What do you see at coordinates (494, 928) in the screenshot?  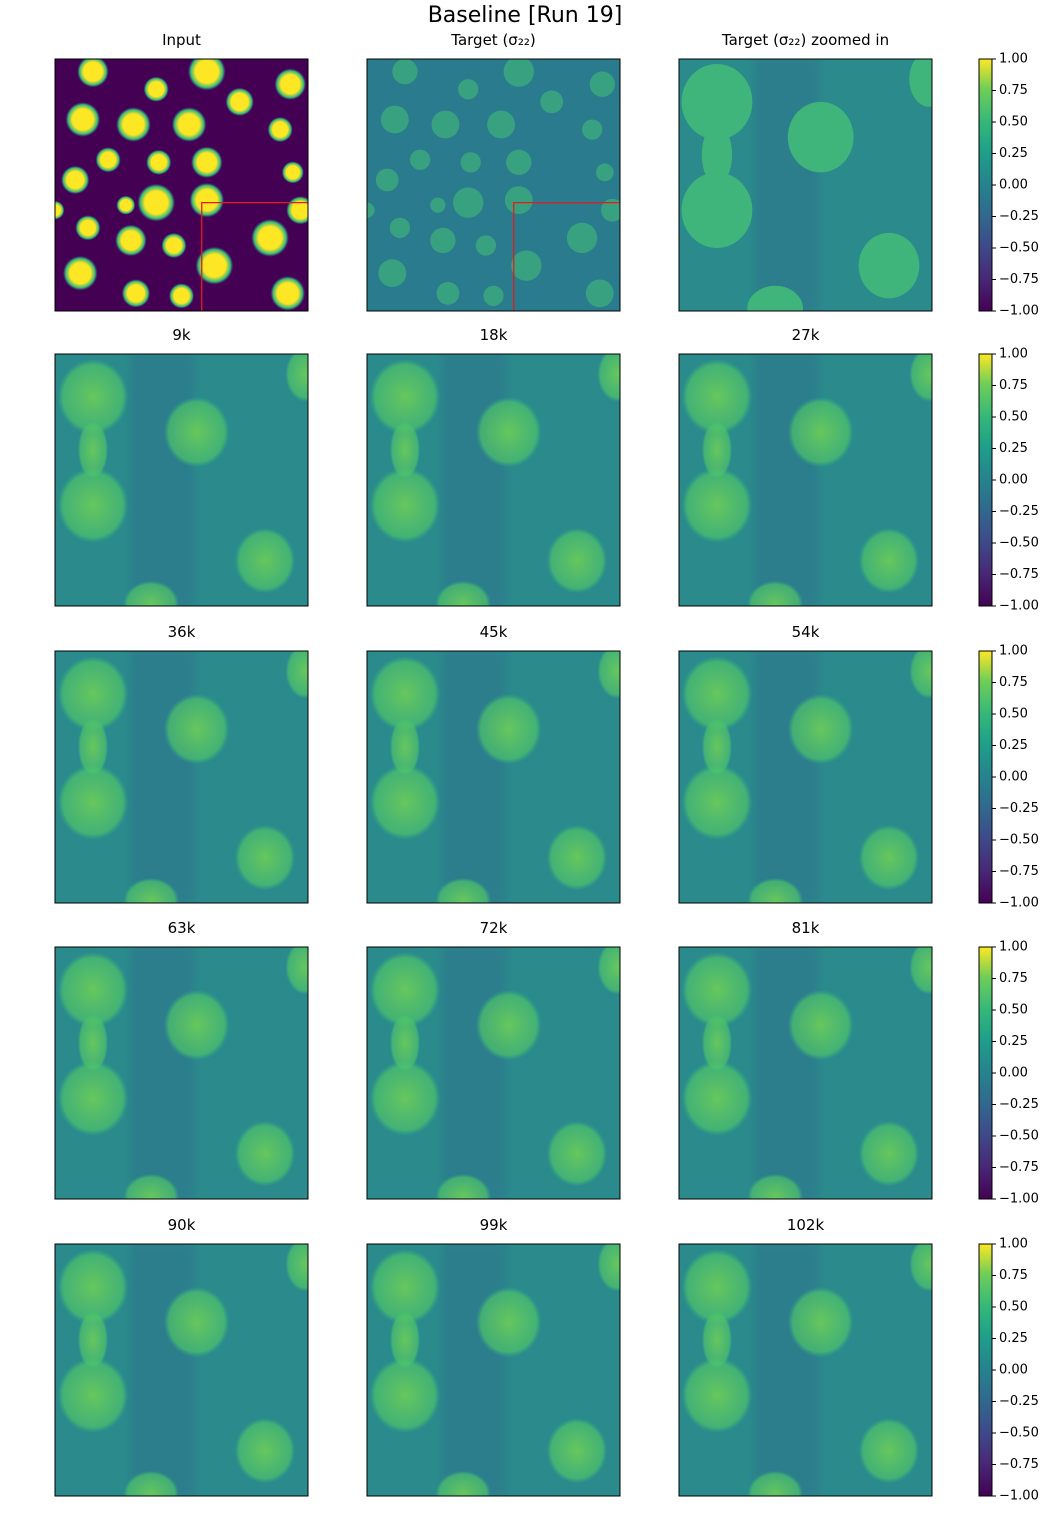 I see `panel-title: 72k` at bounding box center [494, 928].